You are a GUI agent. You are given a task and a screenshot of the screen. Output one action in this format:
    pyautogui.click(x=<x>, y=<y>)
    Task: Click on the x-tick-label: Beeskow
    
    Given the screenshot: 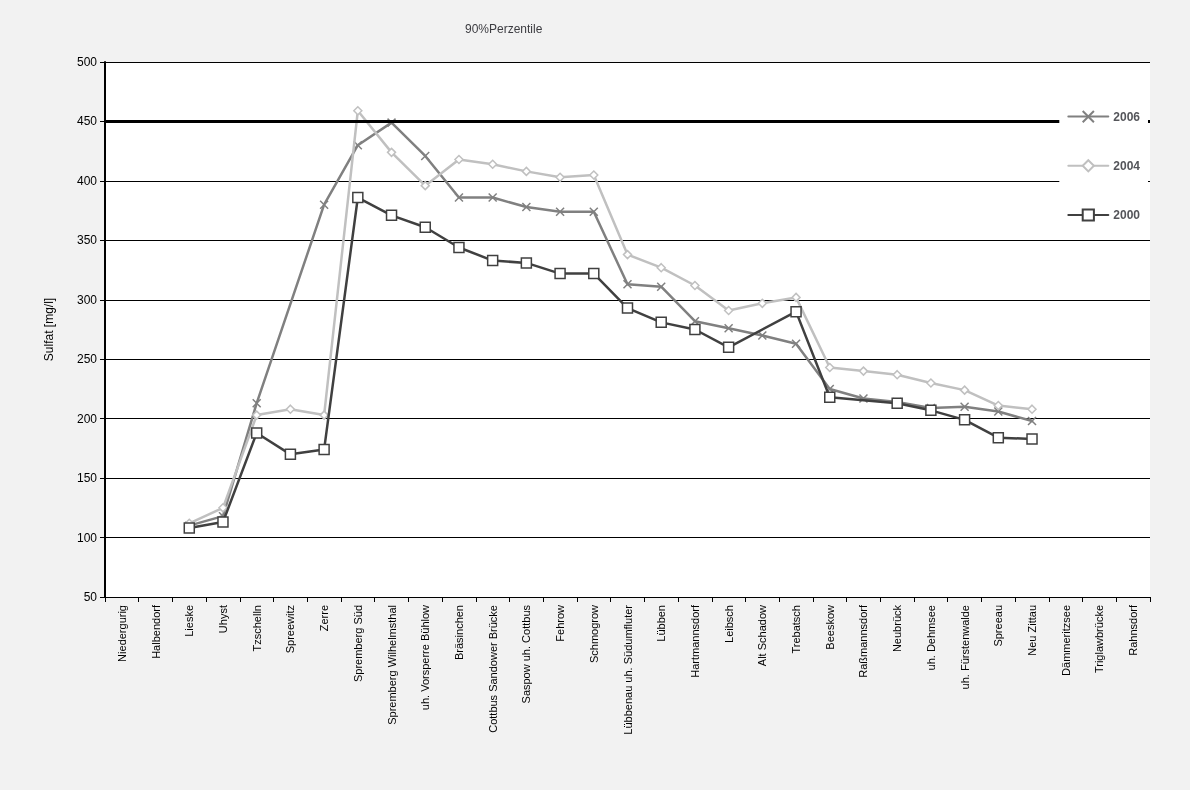 What is the action you would take?
    pyautogui.click(x=829, y=627)
    